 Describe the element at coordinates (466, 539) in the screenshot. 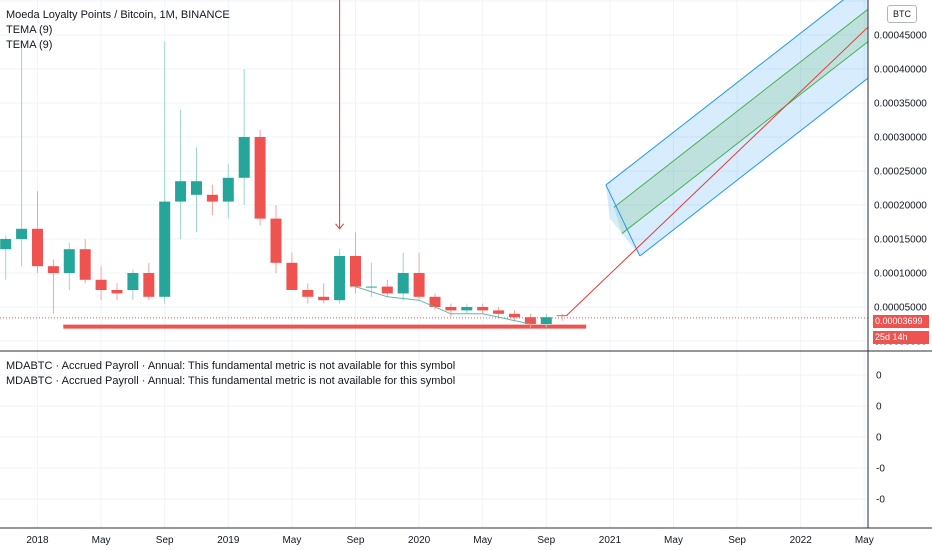

I see `time-scale-bg` at that location.